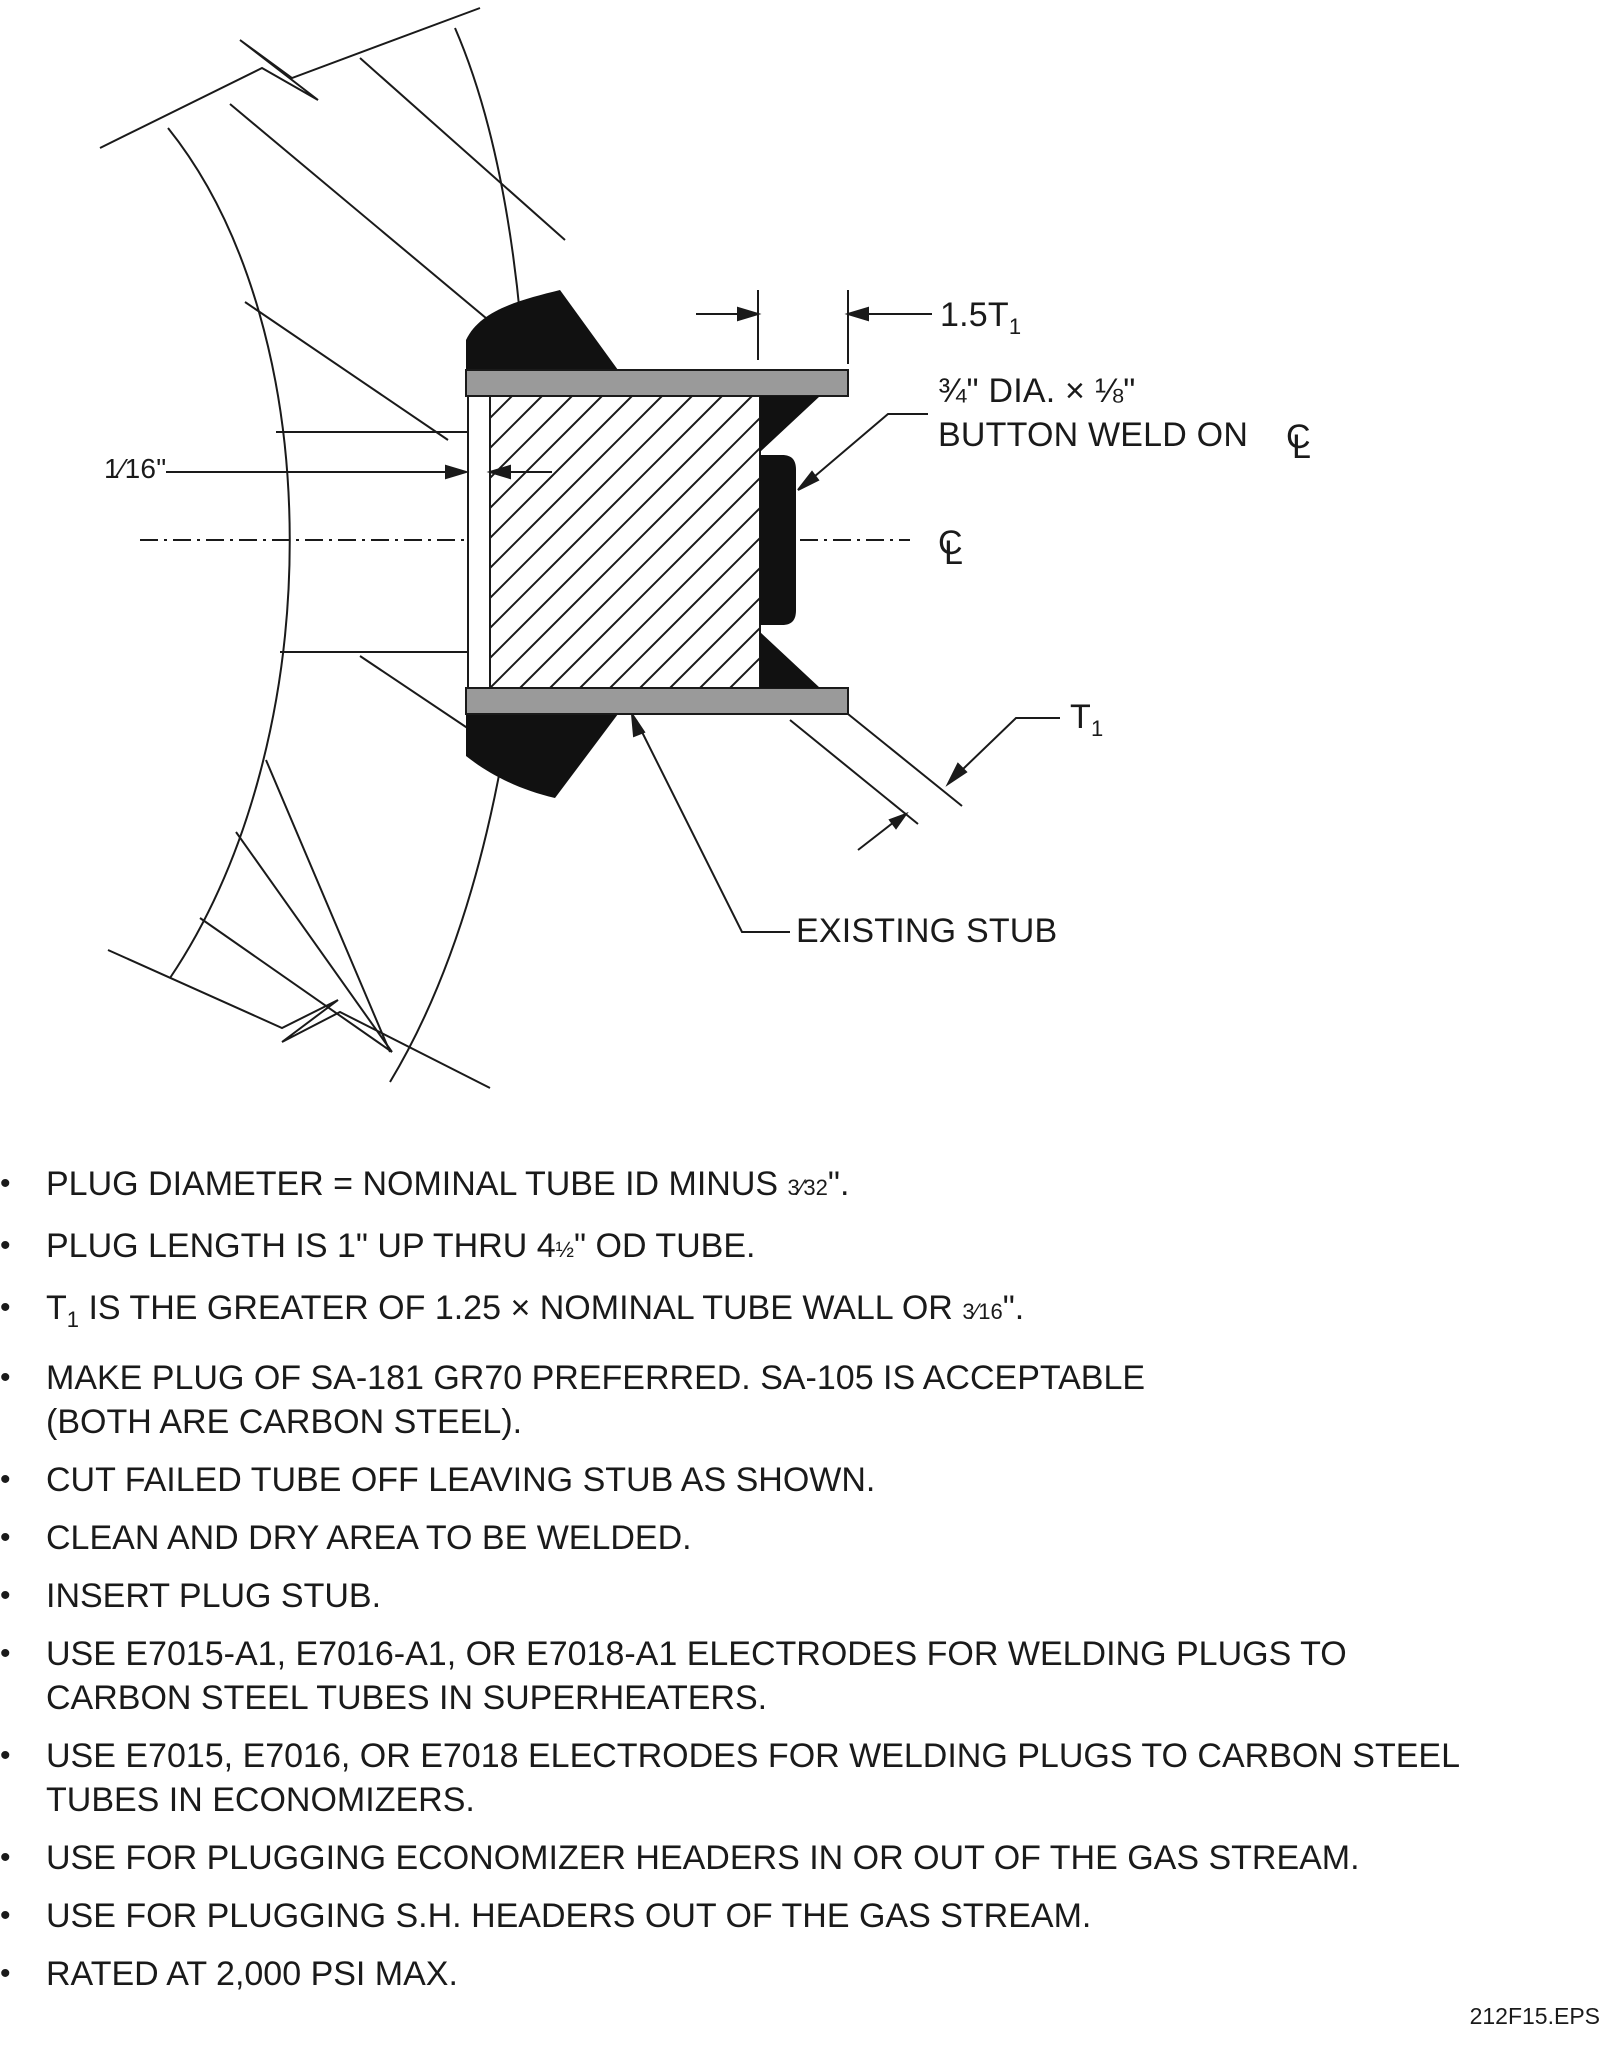  What do you see at coordinates (1080, 717) in the screenshot?
I see `t1-text: T` at bounding box center [1080, 717].